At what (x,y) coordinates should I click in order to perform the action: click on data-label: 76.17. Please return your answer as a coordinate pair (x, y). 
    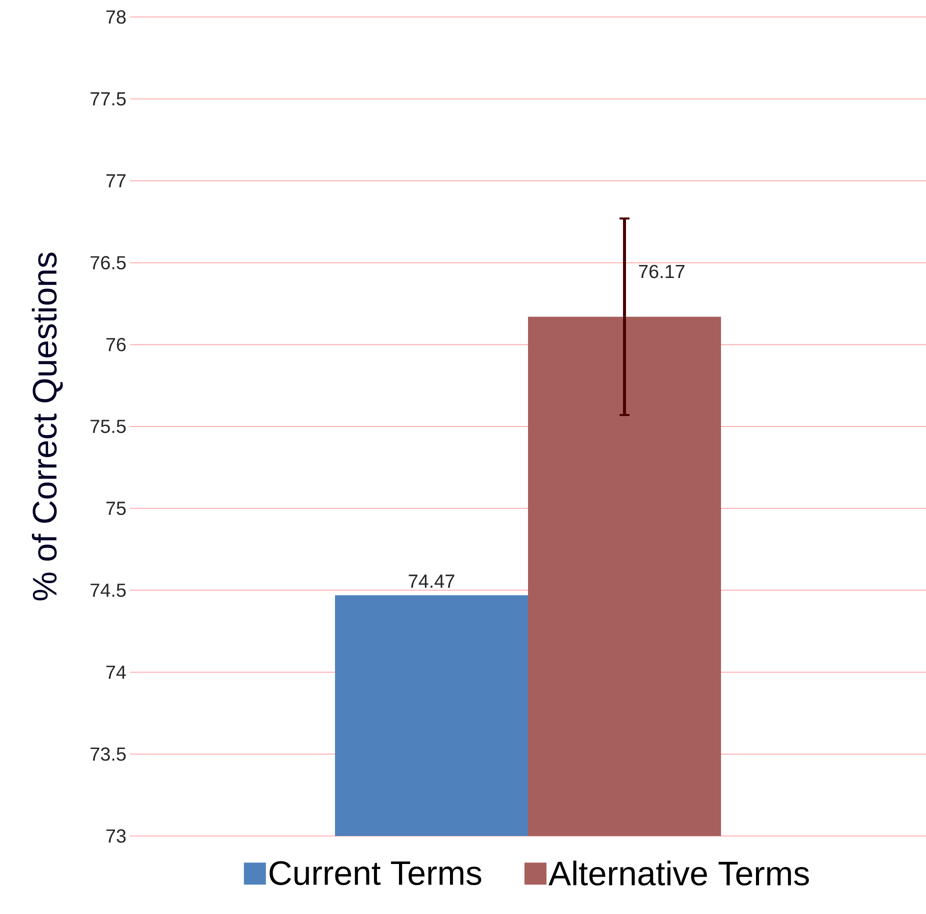
    Looking at the image, I should click on (661, 271).